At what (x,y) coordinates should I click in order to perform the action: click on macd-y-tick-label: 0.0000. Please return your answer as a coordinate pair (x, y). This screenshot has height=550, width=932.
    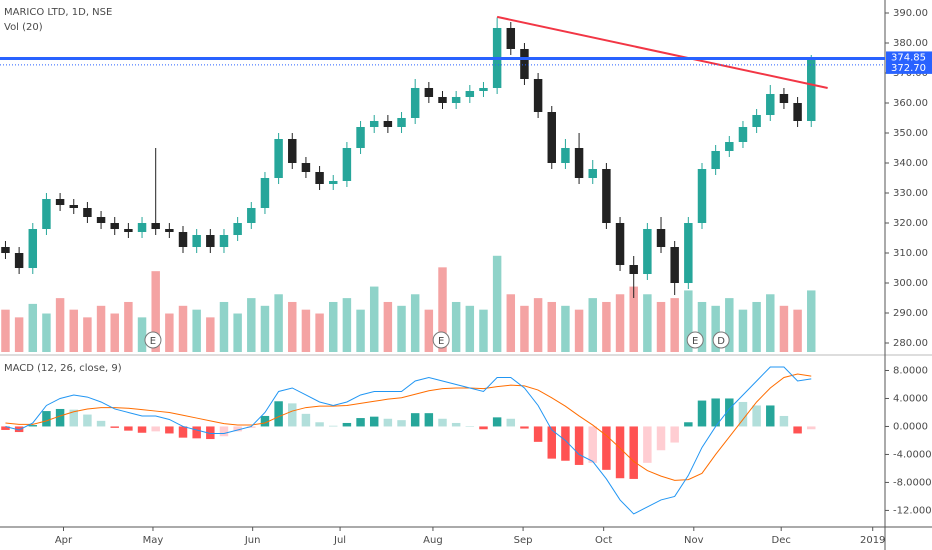
    Looking at the image, I should click on (910, 426).